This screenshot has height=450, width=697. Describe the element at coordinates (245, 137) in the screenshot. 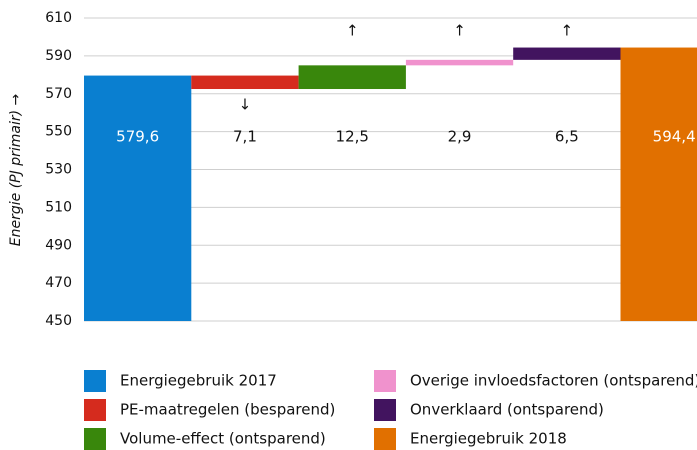

I see `value-label: 7,1` at that location.